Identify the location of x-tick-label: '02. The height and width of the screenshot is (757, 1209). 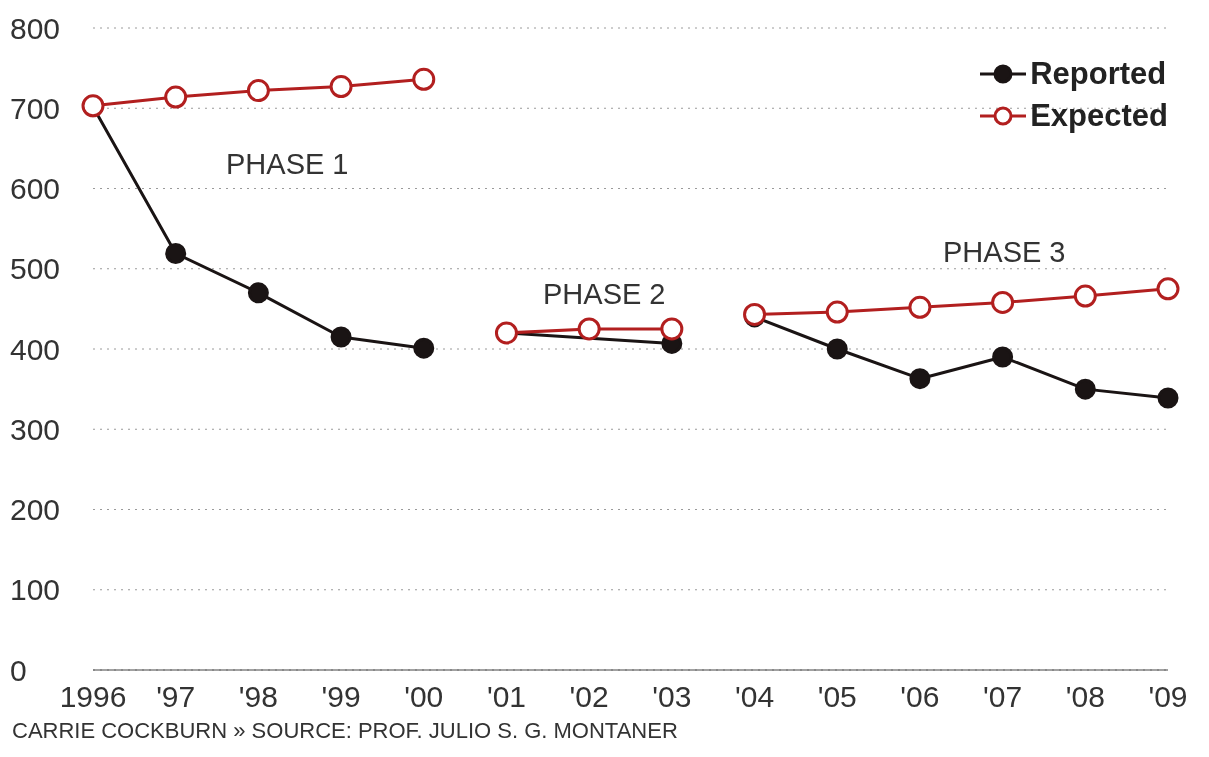
(589, 697).